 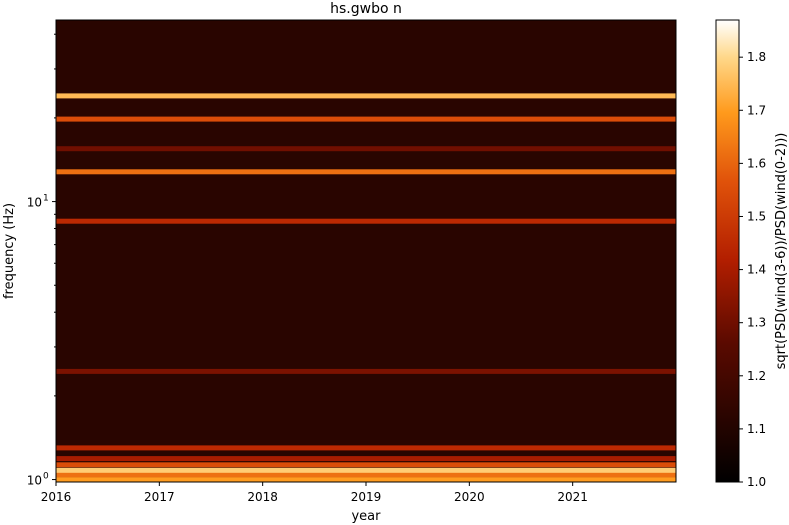 I want to click on chart-title: hs.gwbo n, so click(x=366, y=9).